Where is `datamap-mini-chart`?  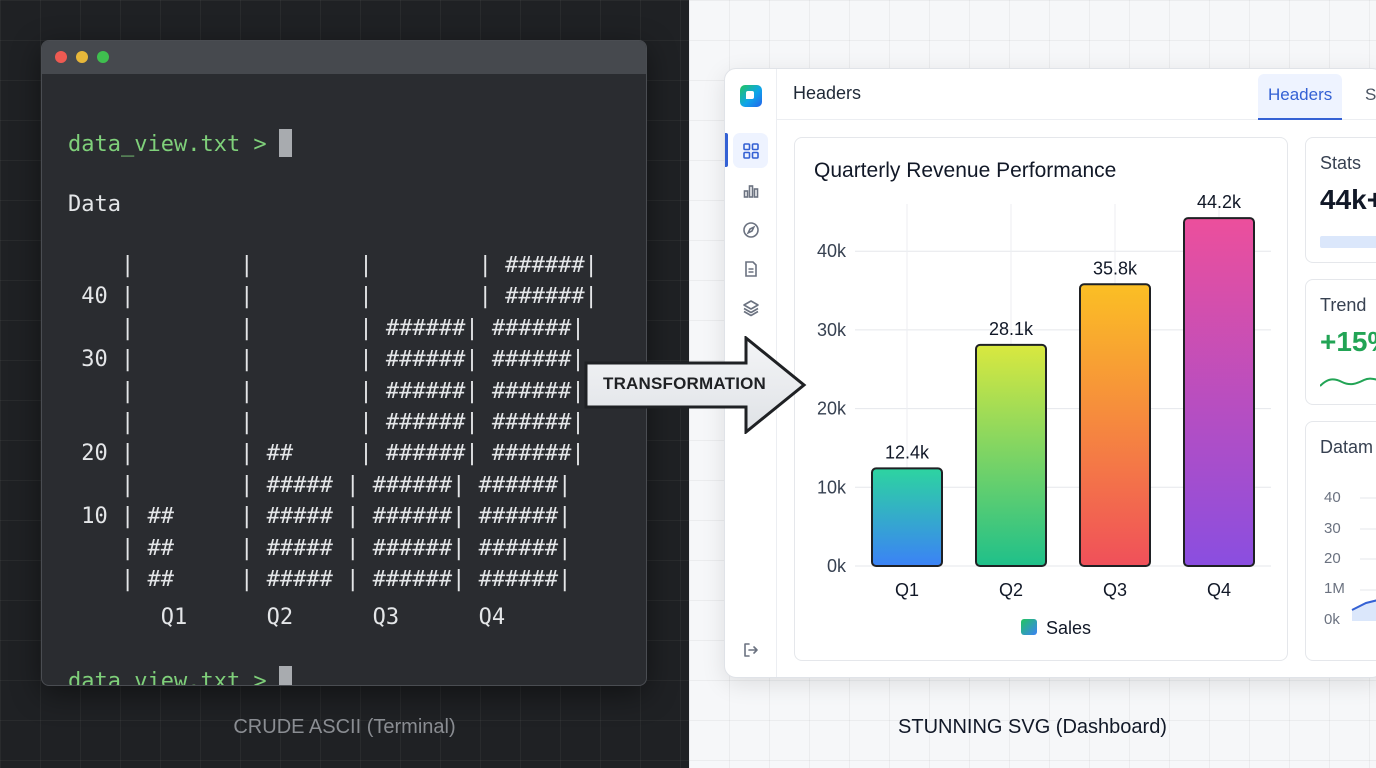
datamap-mini-chart is located at coordinates (1363, 559).